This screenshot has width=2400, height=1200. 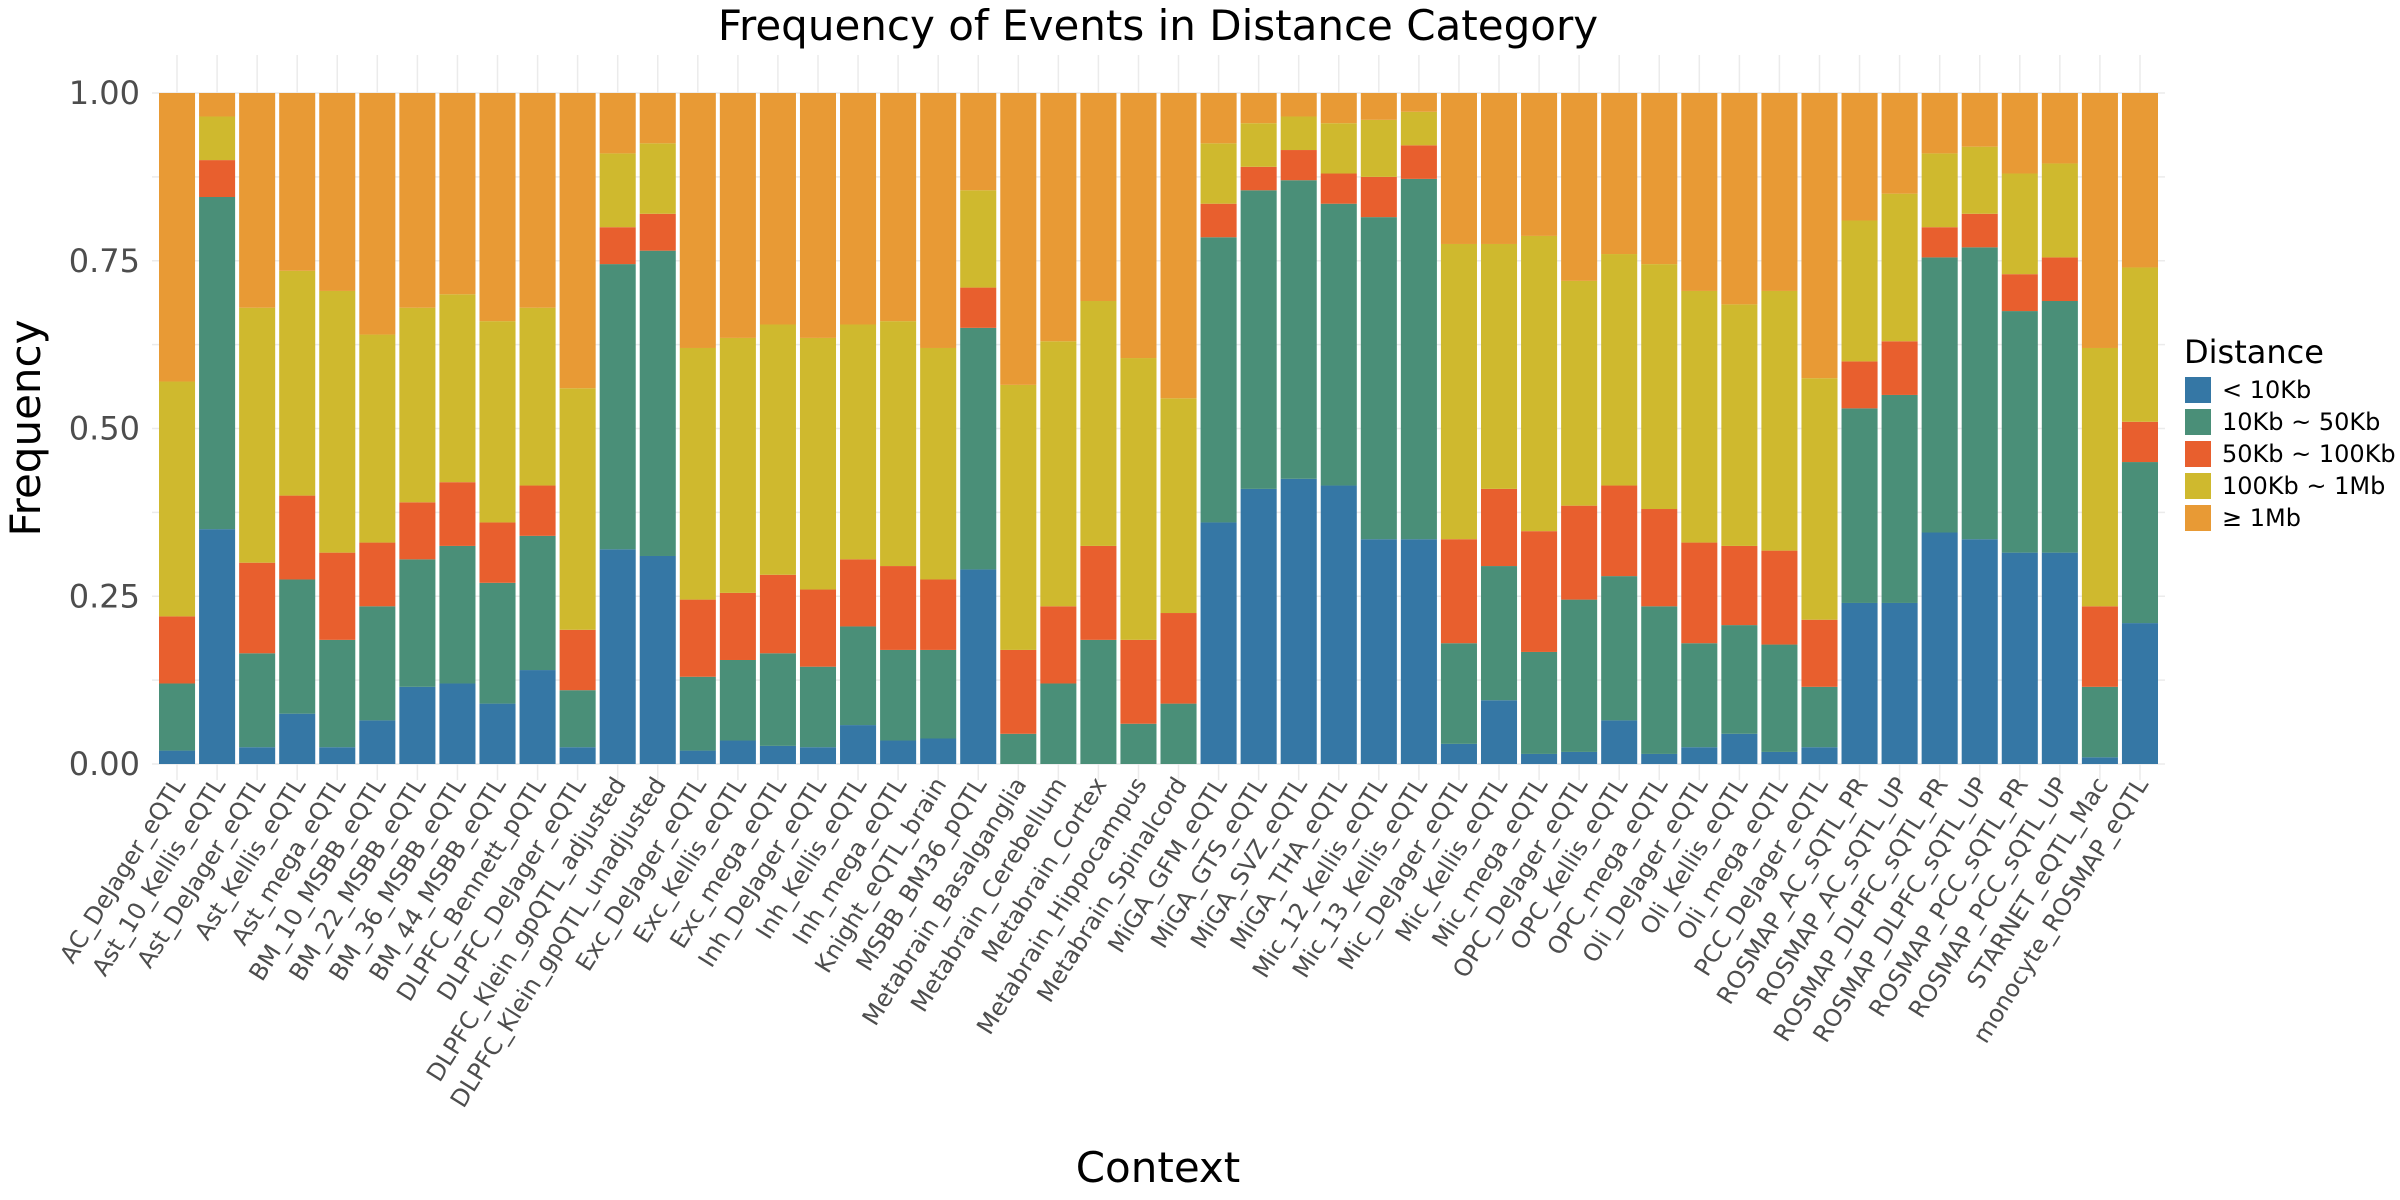 What do you see at coordinates (2309, 454) in the screenshot?
I see `legend-label: 50Kb ~ 100Kb` at bounding box center [2309, 454].